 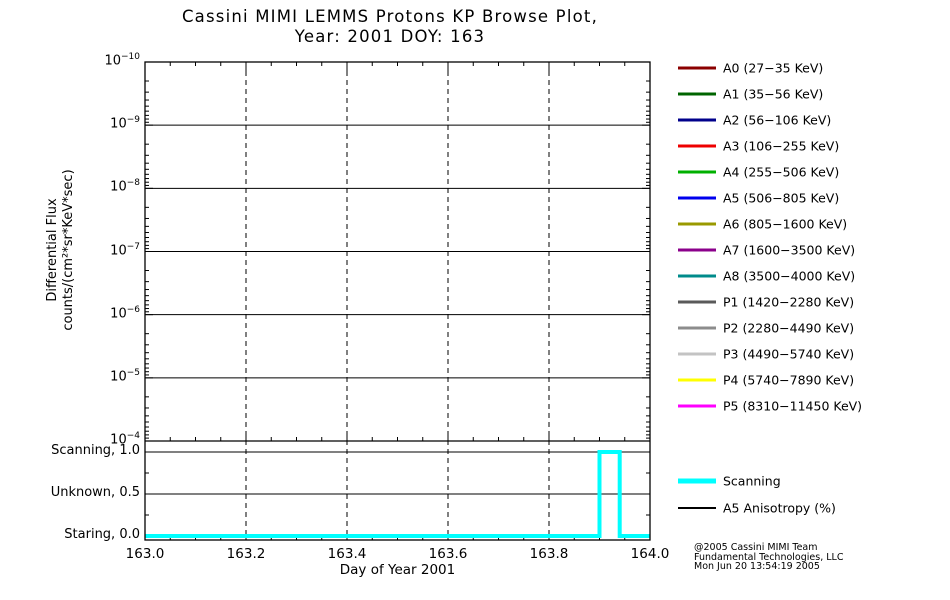 I want to click on legend-label-A3: A3 (106−255 KeV), so click(x=781, y=146).